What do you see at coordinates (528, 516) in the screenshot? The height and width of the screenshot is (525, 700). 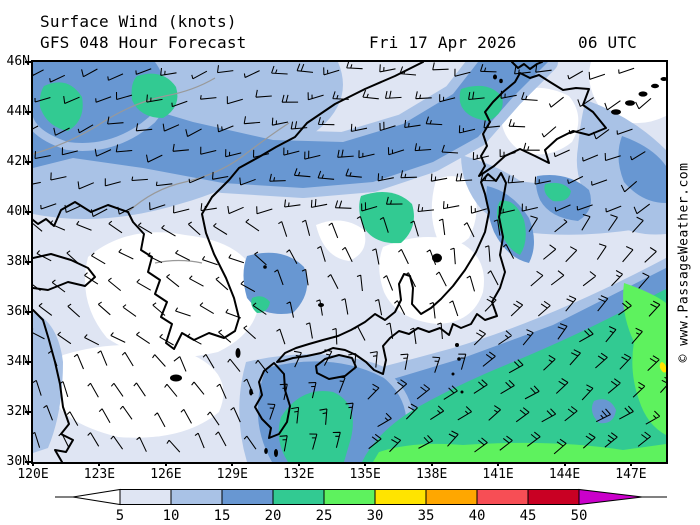 I see `legend-value: 45` at bounding box center [528, 516].